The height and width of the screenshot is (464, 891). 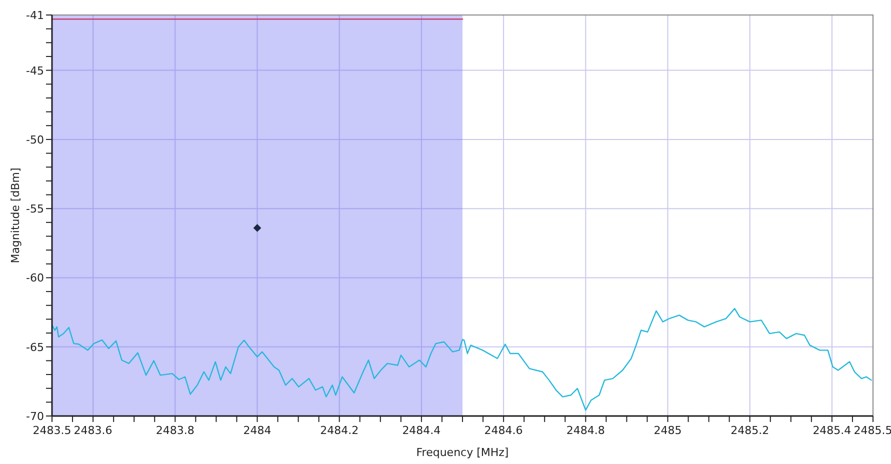 I want to click on x-tick-label: 2483.6, so click(x=93, y=430).